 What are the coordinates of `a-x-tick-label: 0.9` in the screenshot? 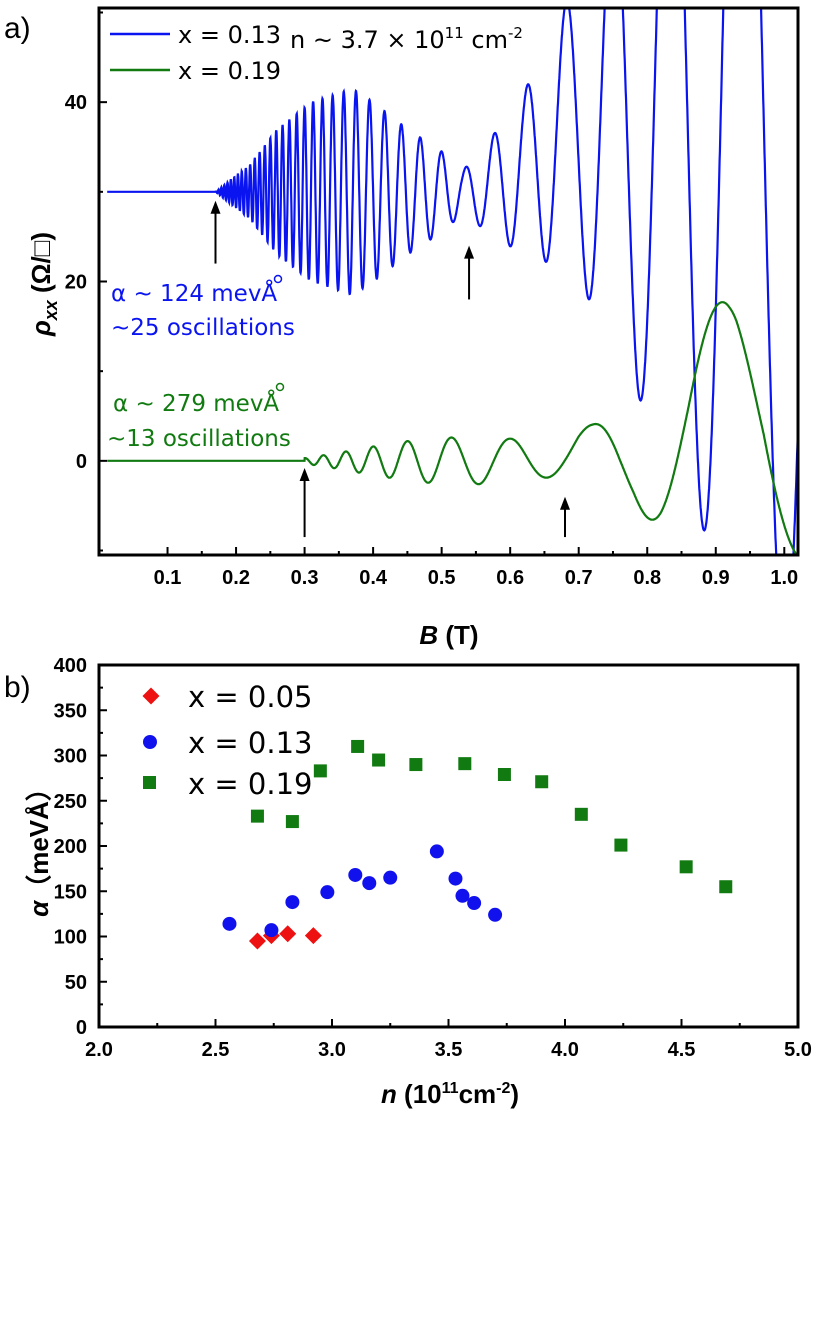 It's located at (716, 578).